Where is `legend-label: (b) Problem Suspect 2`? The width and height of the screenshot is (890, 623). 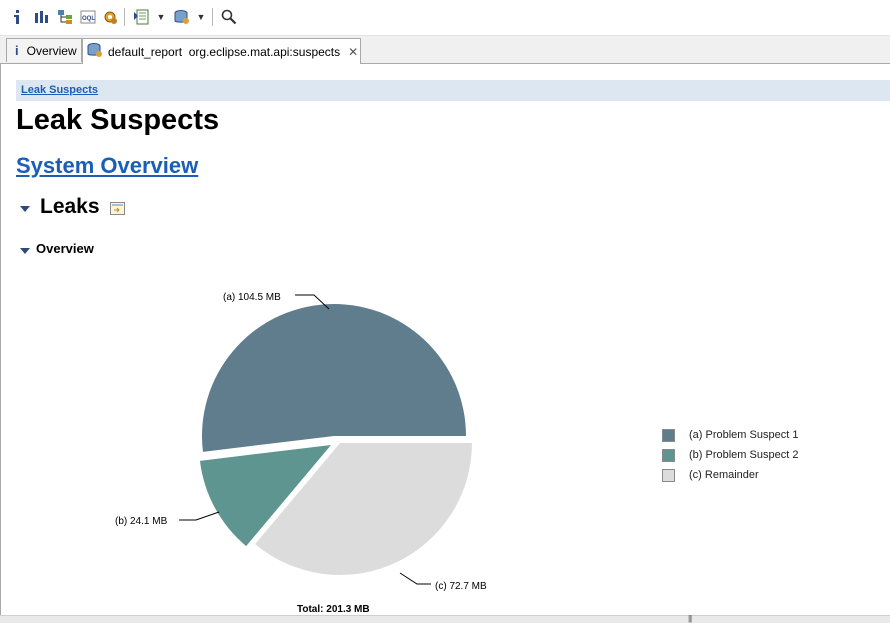
legend-label: (b) Problem Suspect 2 is located at coordinates (744, 455).